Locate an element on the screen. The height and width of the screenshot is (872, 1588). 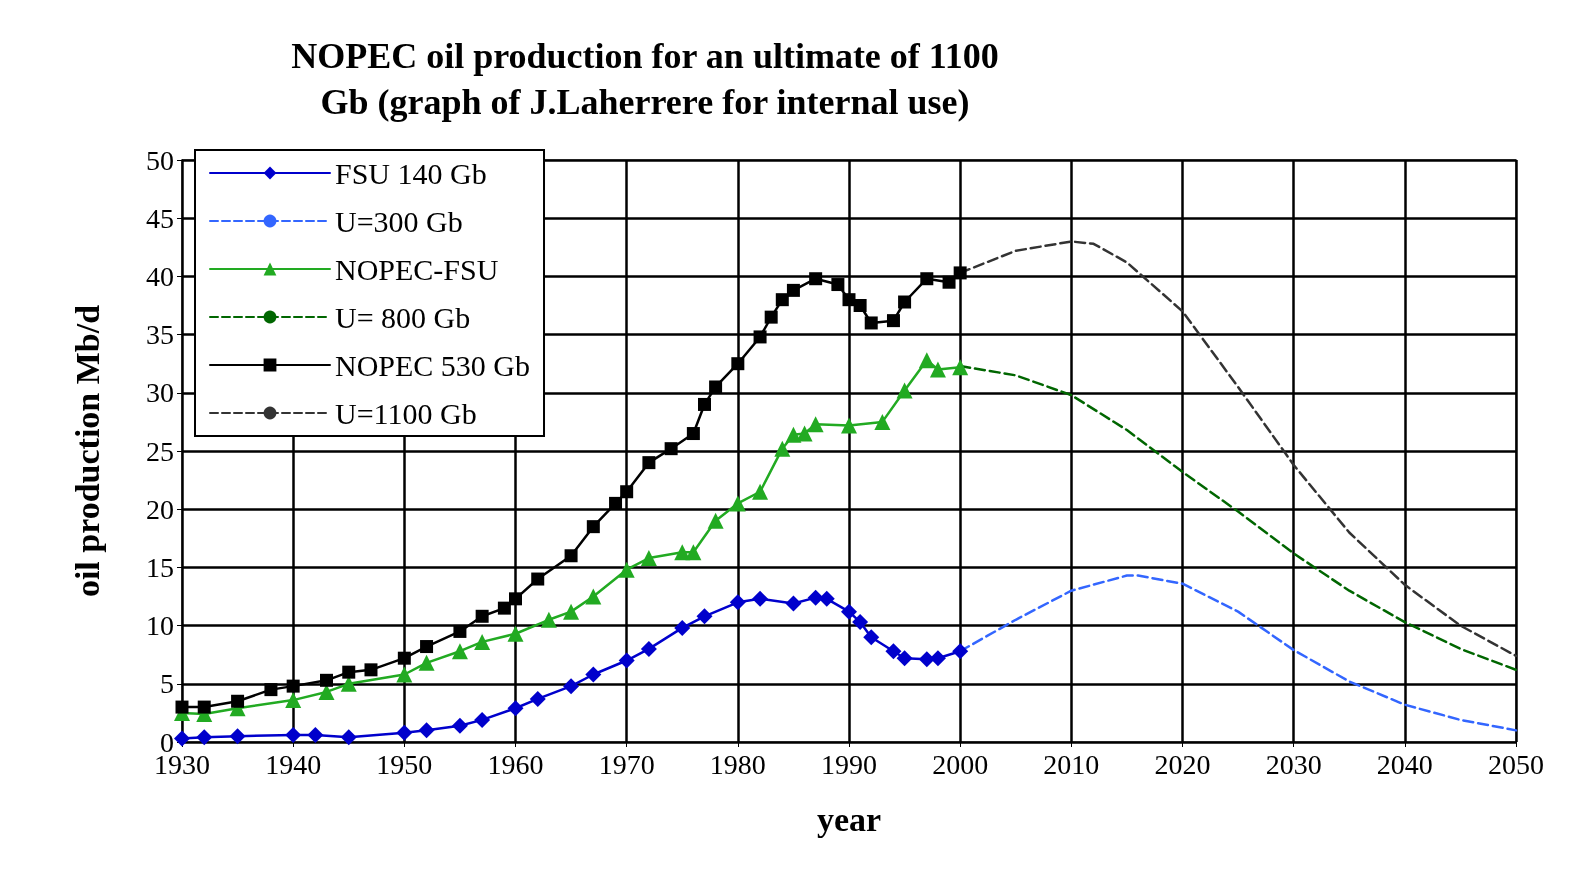
y-tick-label: 45 is located at coordinates (160, 218).